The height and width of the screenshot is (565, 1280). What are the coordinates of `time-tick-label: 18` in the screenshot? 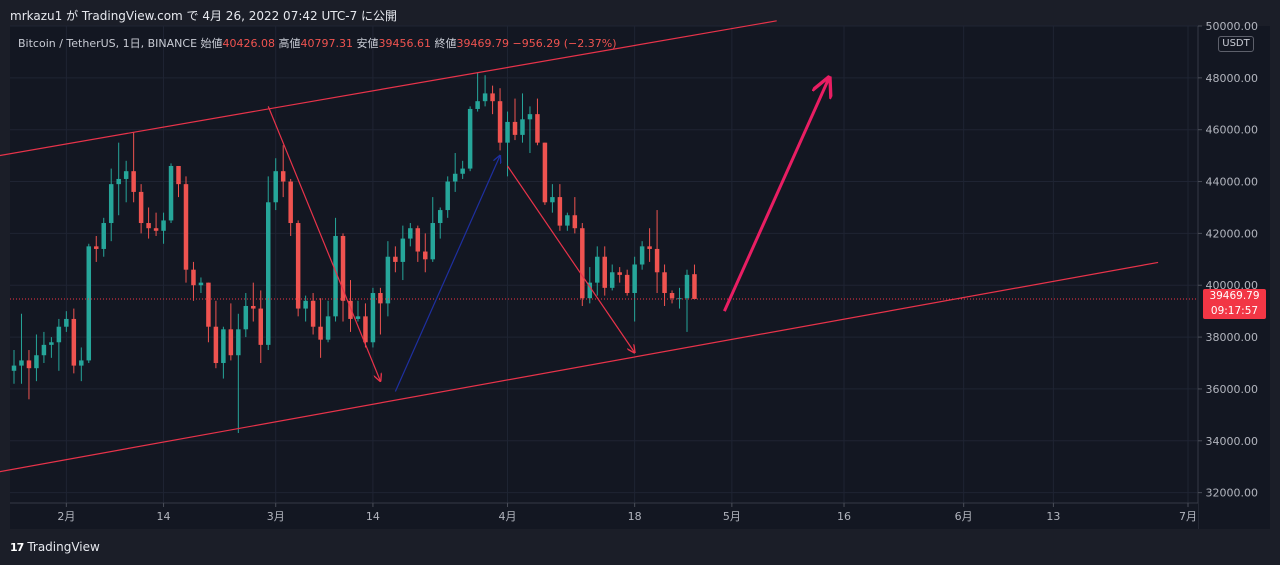 It's located at (635, 516).